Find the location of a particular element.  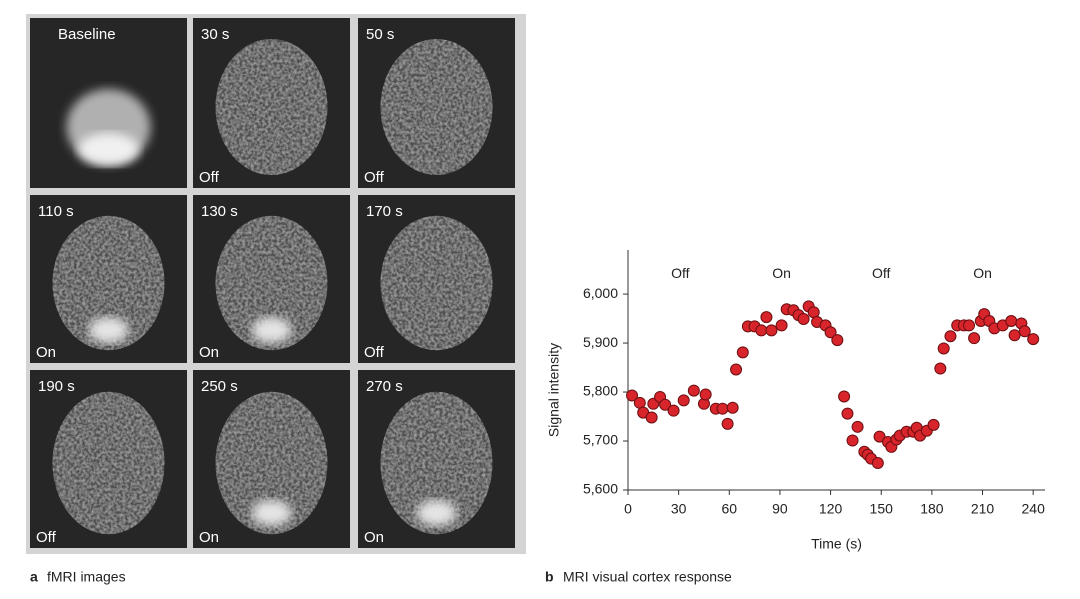

image-time-label: 110 s is located at coordinates (56, 211).